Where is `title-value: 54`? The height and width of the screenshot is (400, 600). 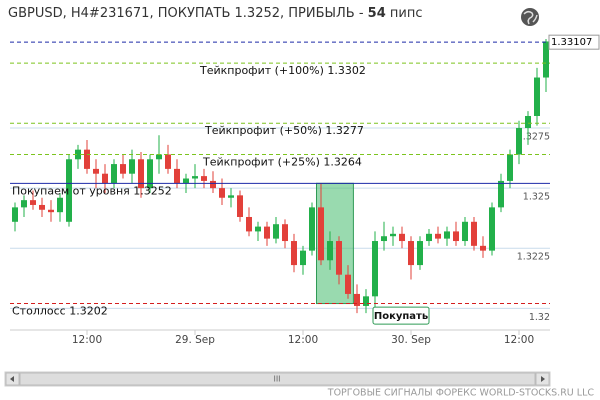 title-value: 54 is located at coordinates (377, 13).